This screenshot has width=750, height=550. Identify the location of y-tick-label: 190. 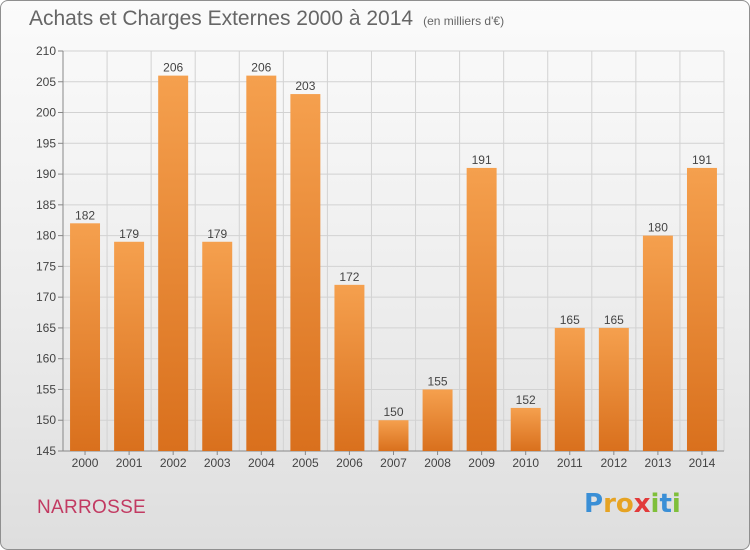
(46, 174).